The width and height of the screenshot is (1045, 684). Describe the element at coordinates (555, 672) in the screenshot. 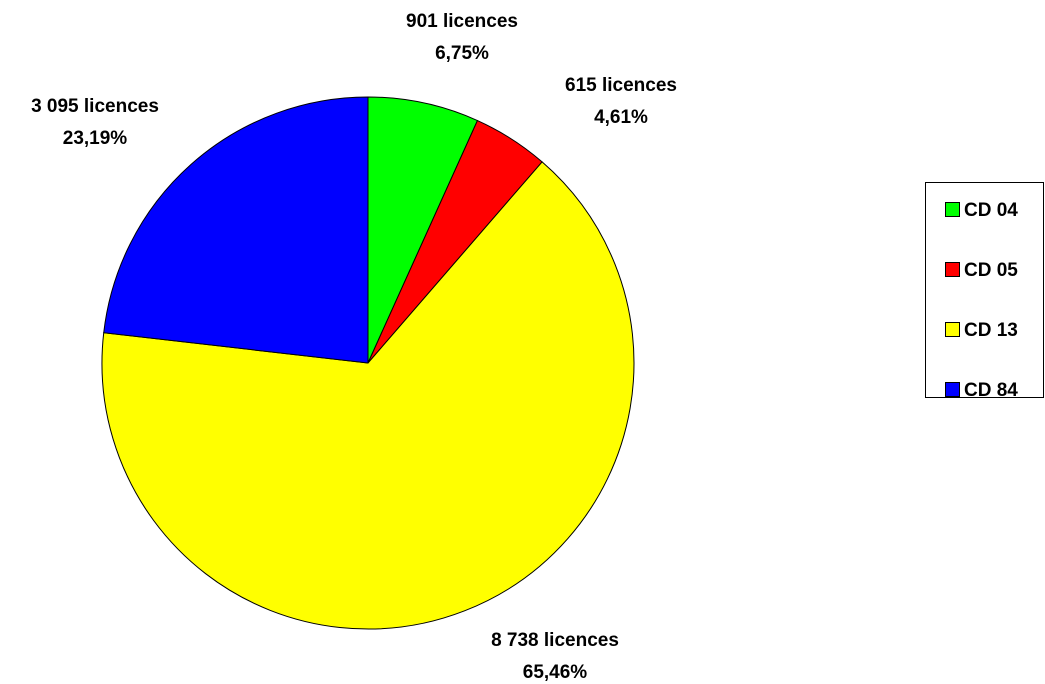

I see `percentage-label: 65,46%` at that location.